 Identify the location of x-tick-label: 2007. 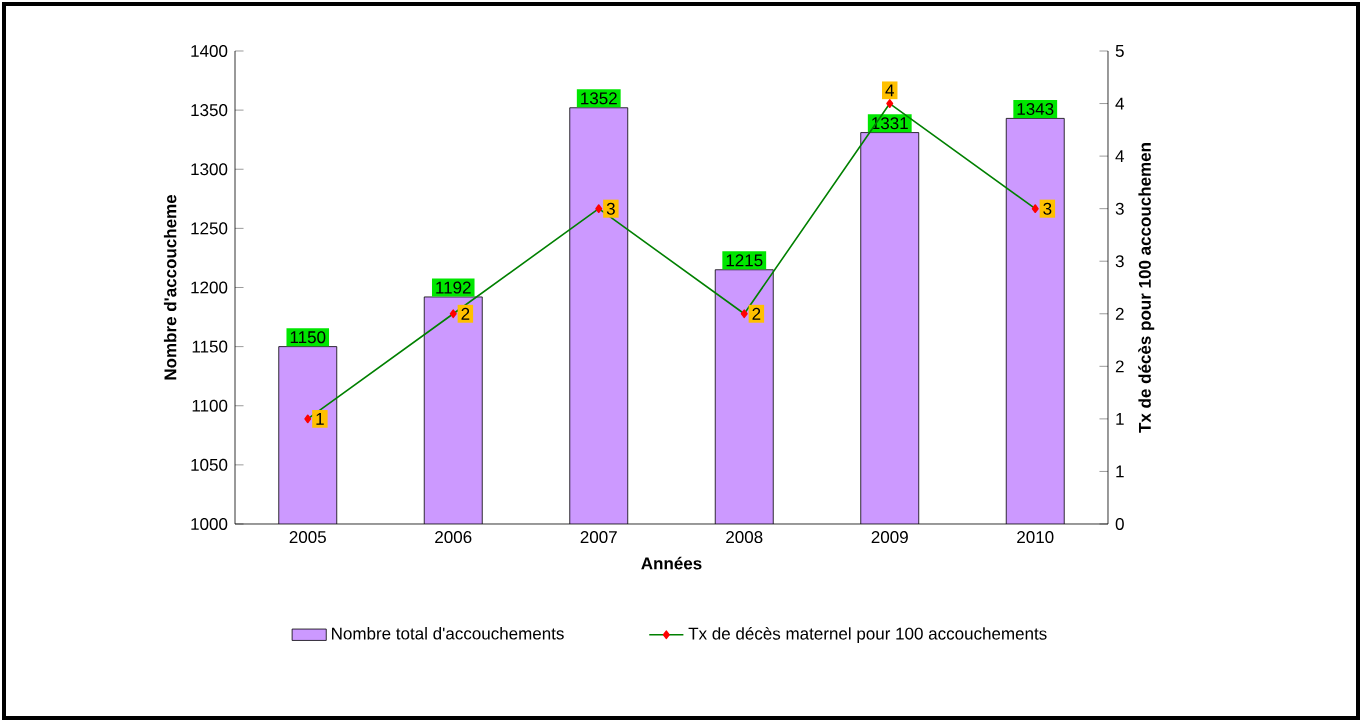
(598, 537).